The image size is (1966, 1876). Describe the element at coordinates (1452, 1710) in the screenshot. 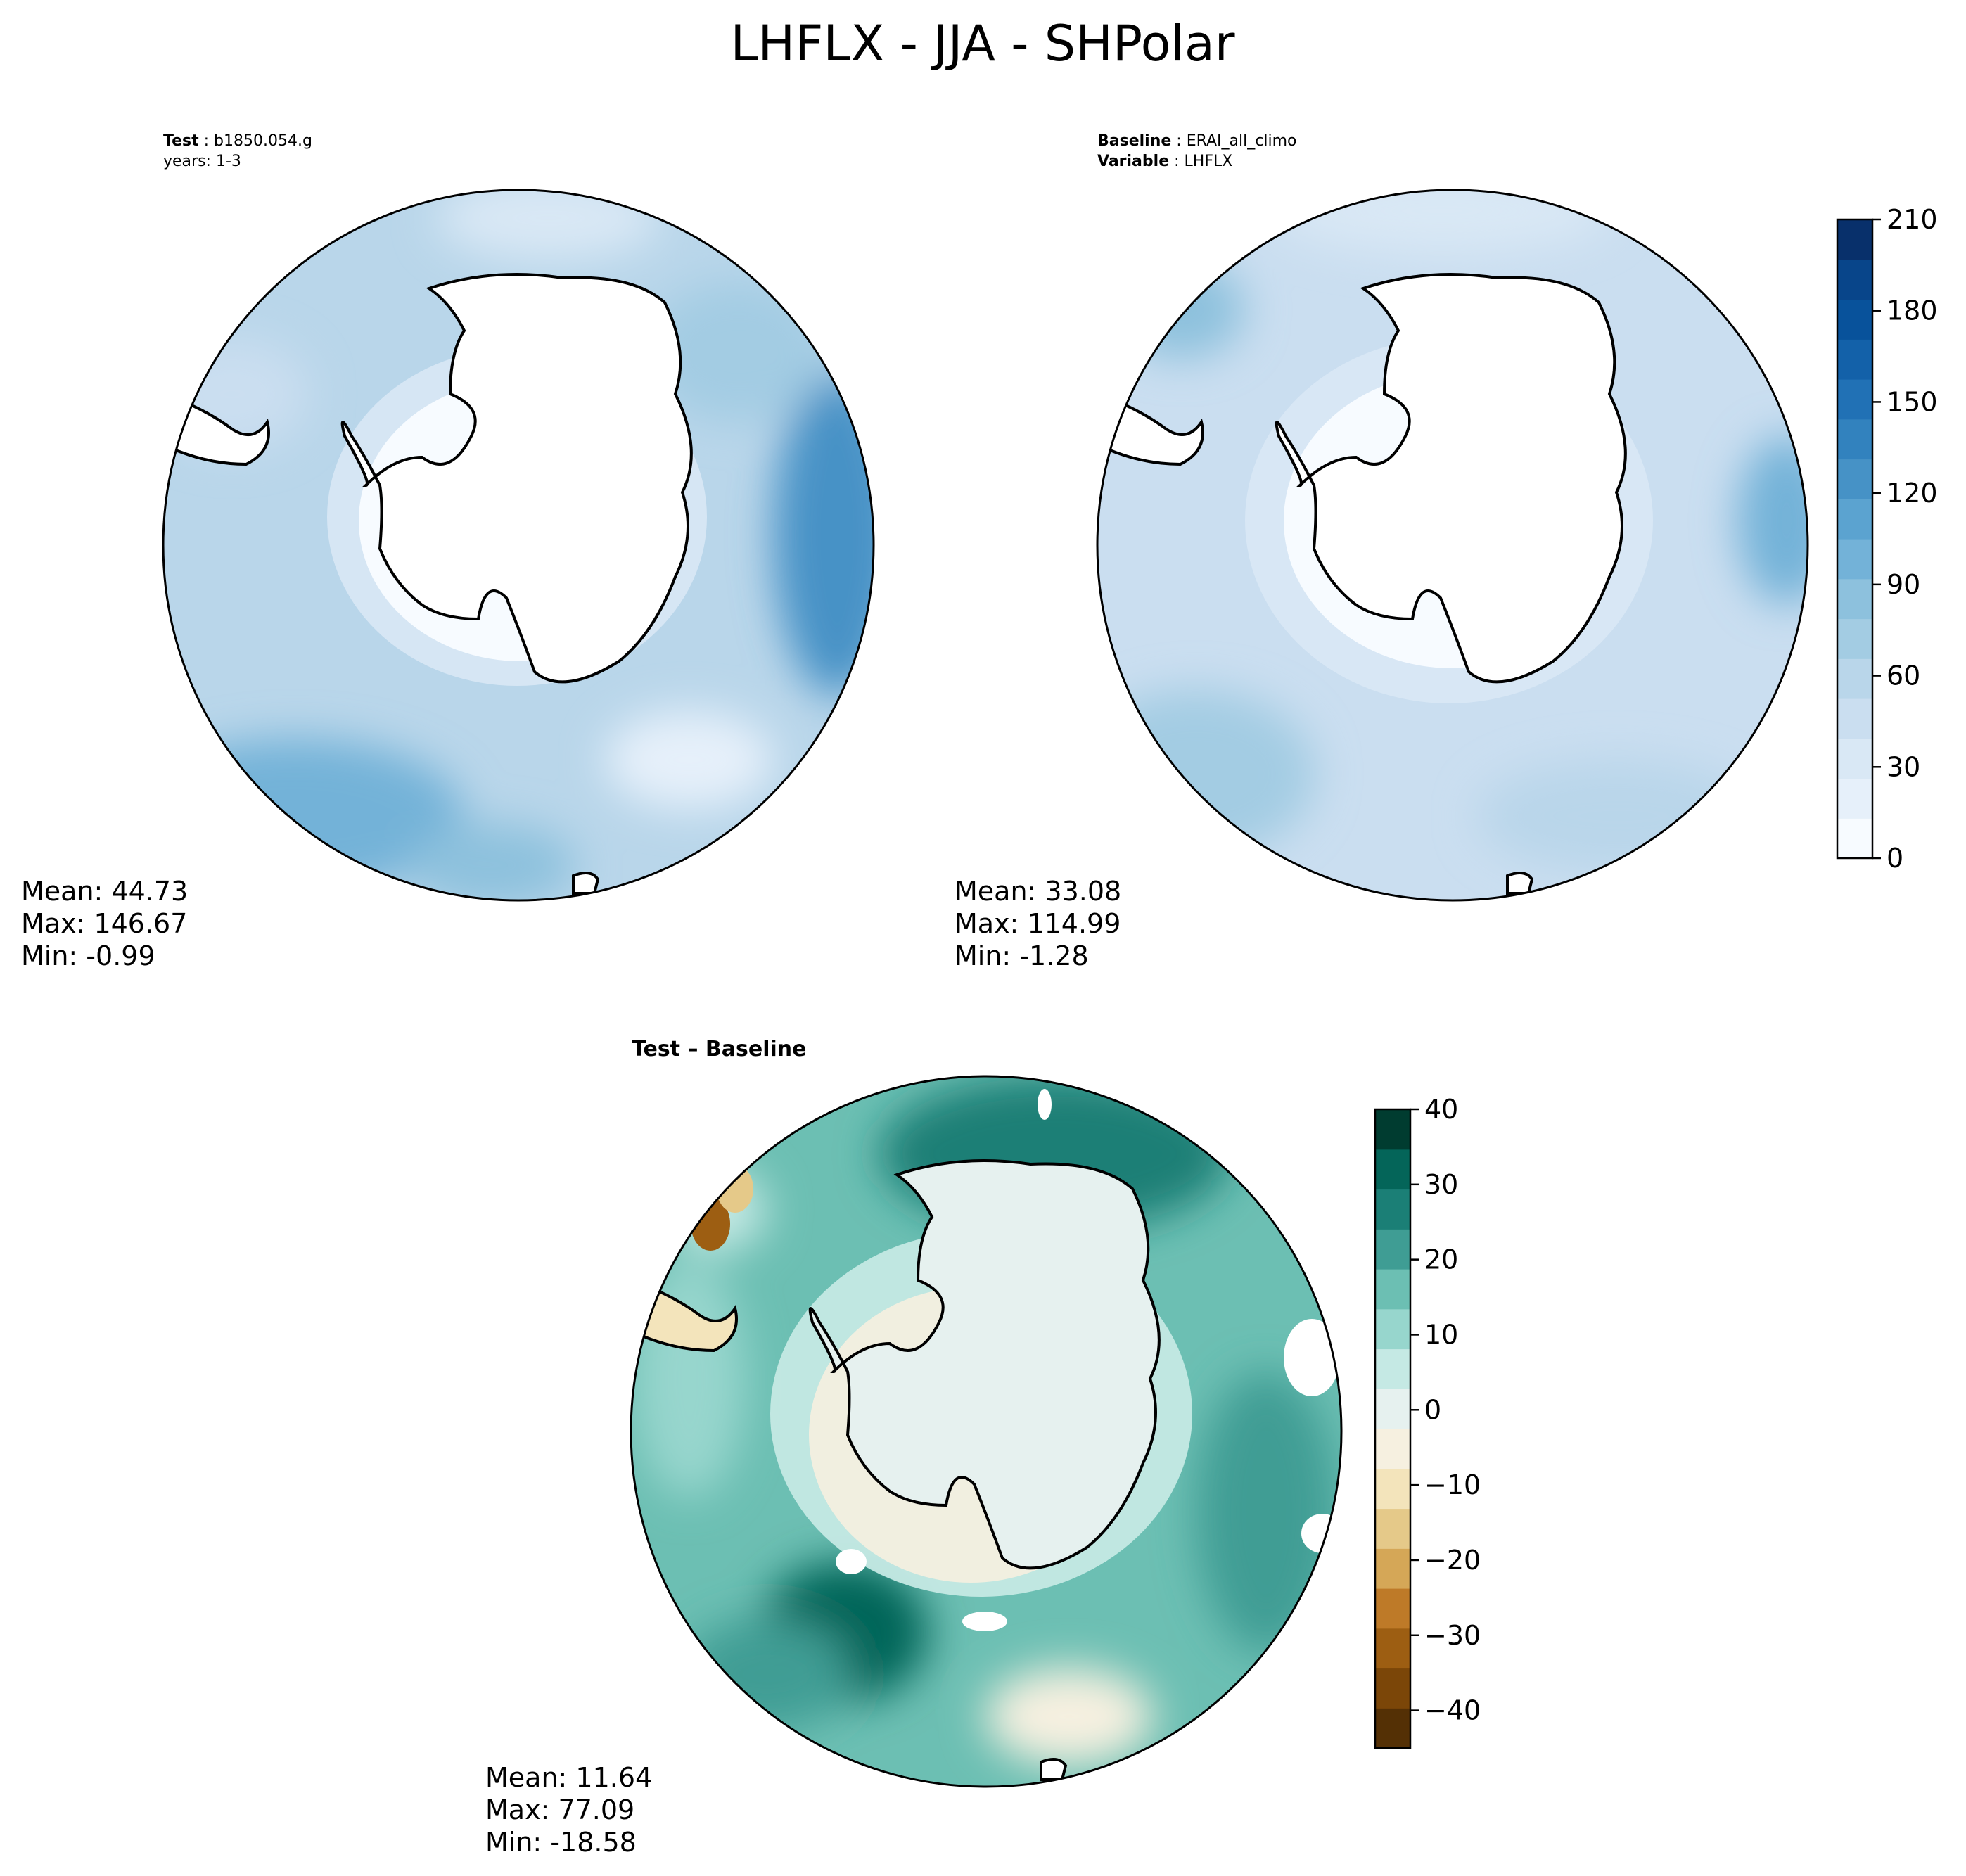

I see `brbg-colorbar-tick-label: −40` at that location.